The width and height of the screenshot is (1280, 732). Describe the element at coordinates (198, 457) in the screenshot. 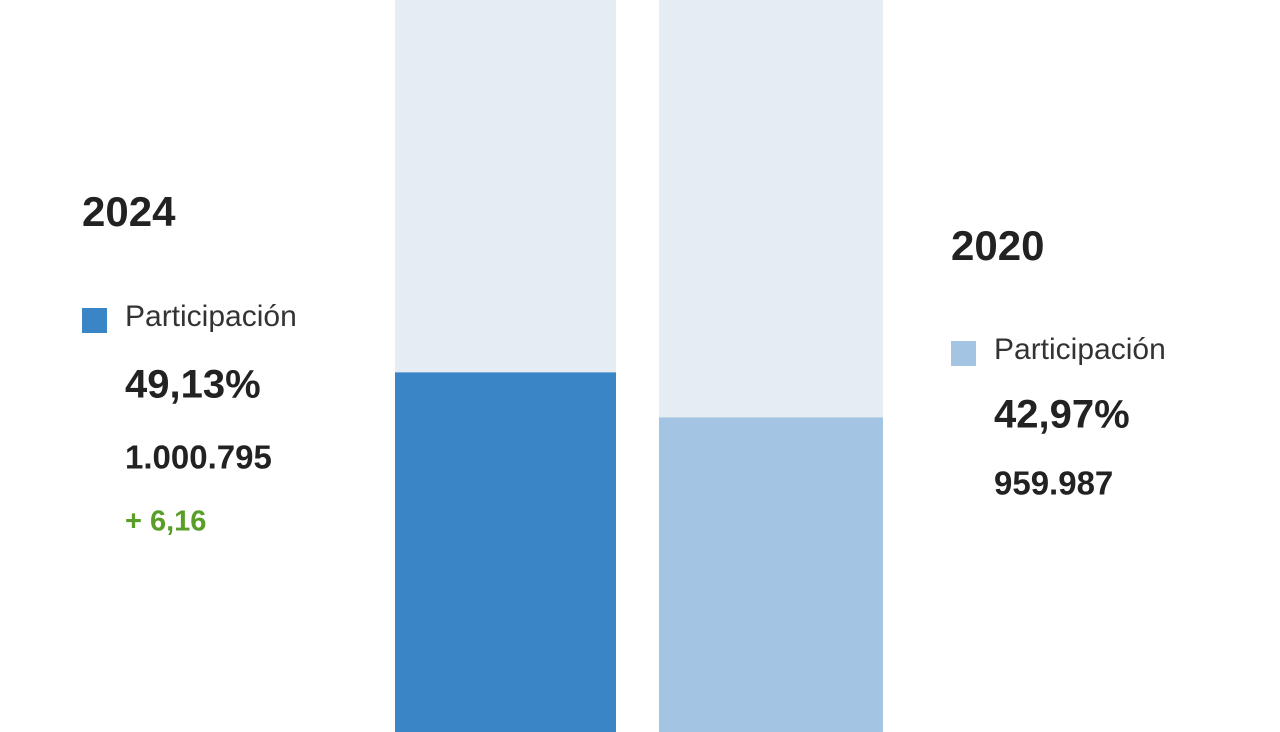

I see `votes-label: 1.000.795` at that location.